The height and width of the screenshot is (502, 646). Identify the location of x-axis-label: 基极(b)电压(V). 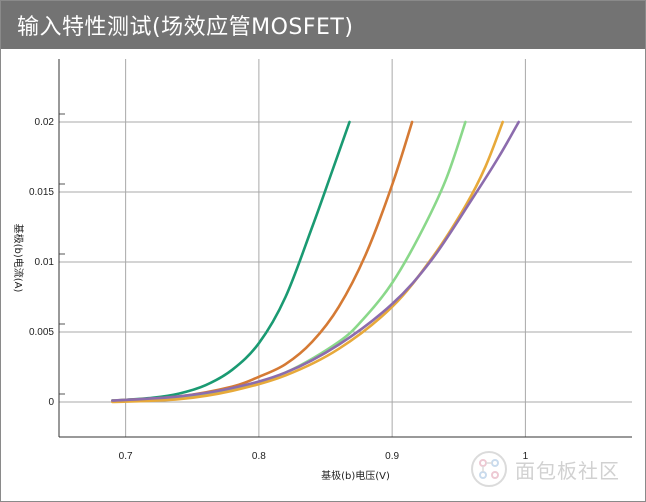
(355, 475).